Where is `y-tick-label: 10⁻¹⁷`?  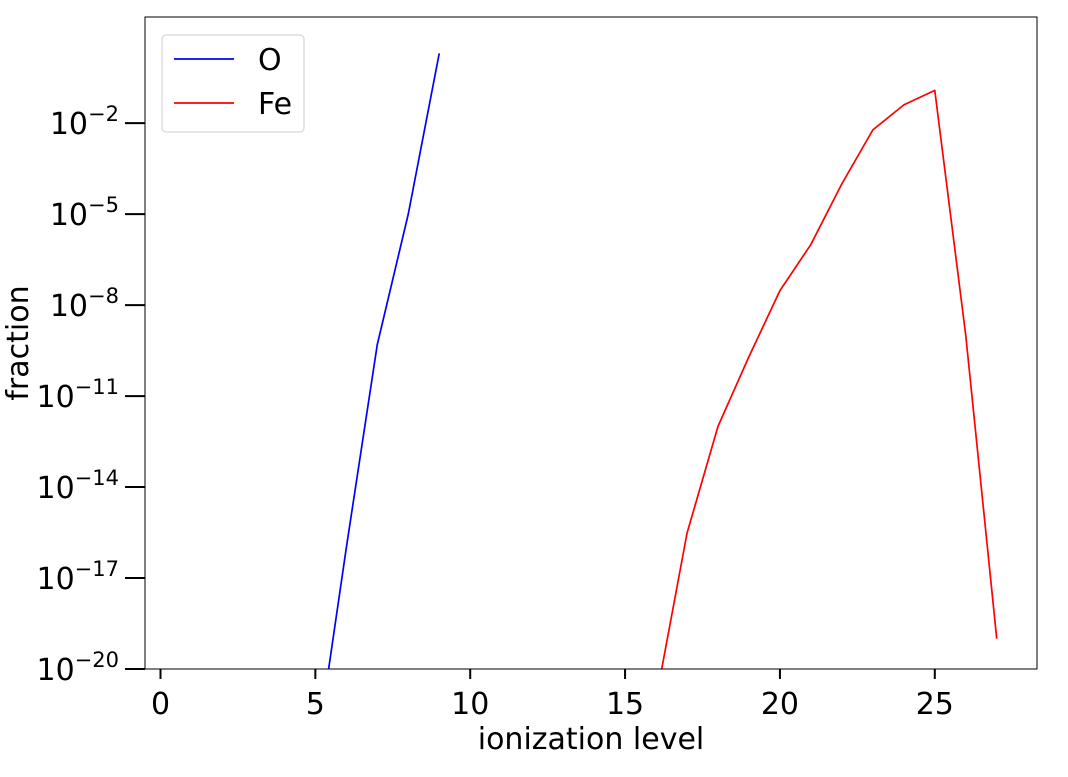
y-tick-label: 10⁻¹⁷ is located at coordinates (77, 577).